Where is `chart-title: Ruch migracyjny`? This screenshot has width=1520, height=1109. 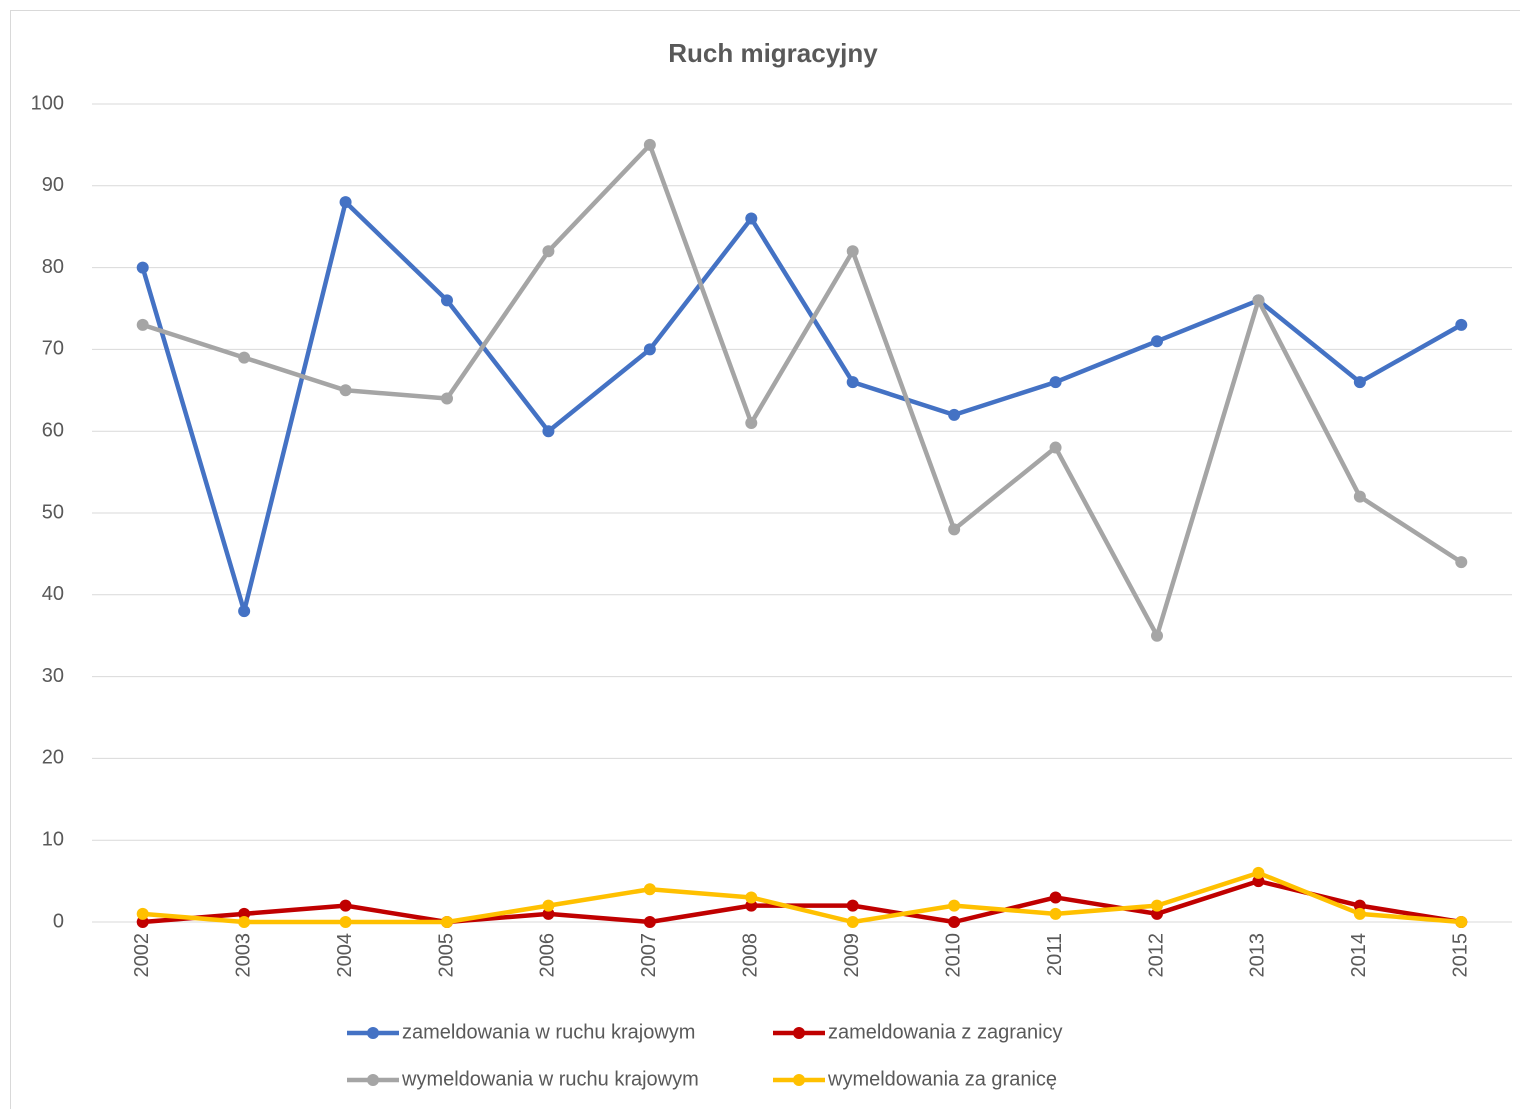 chart-title: Ruch migracyjny is located at coordinates (773, 53).